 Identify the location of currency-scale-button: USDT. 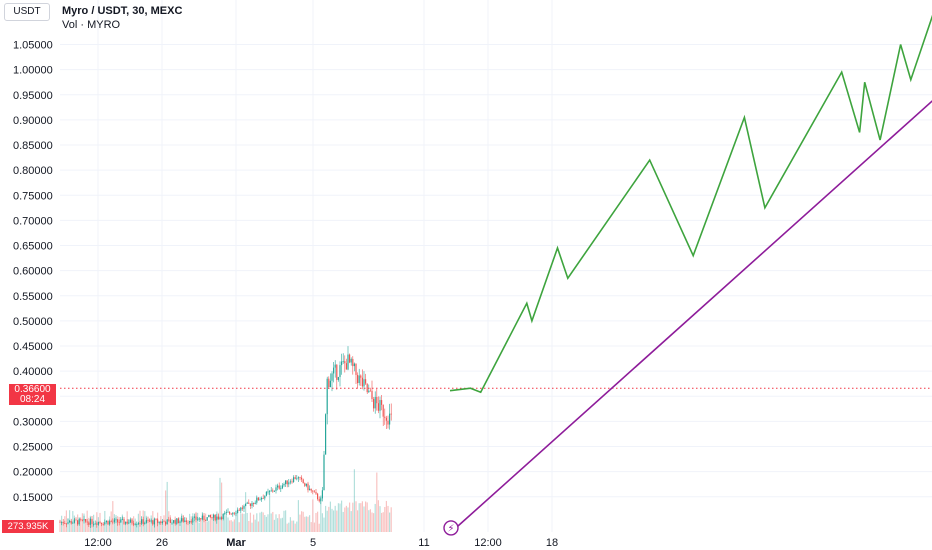
(27, 12).